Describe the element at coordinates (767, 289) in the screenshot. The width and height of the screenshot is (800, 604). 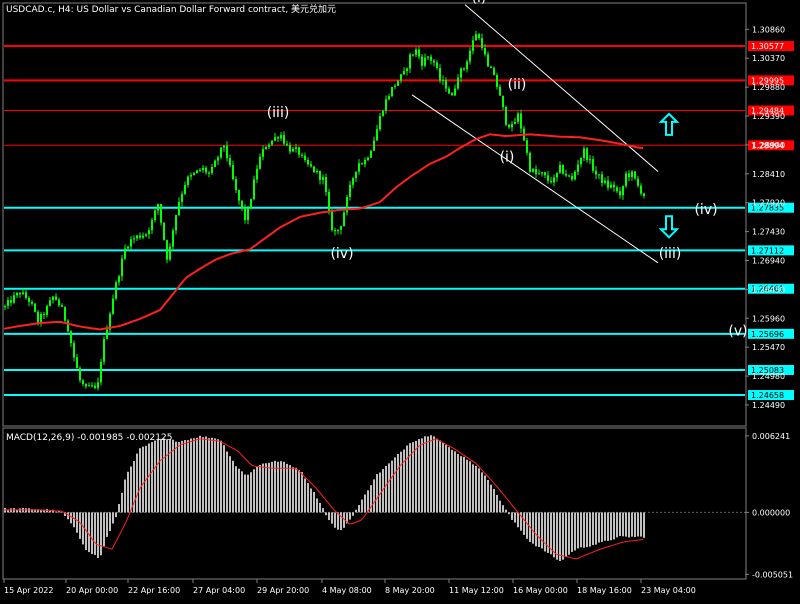
I see `level-price-label: 1.26461` at that location.